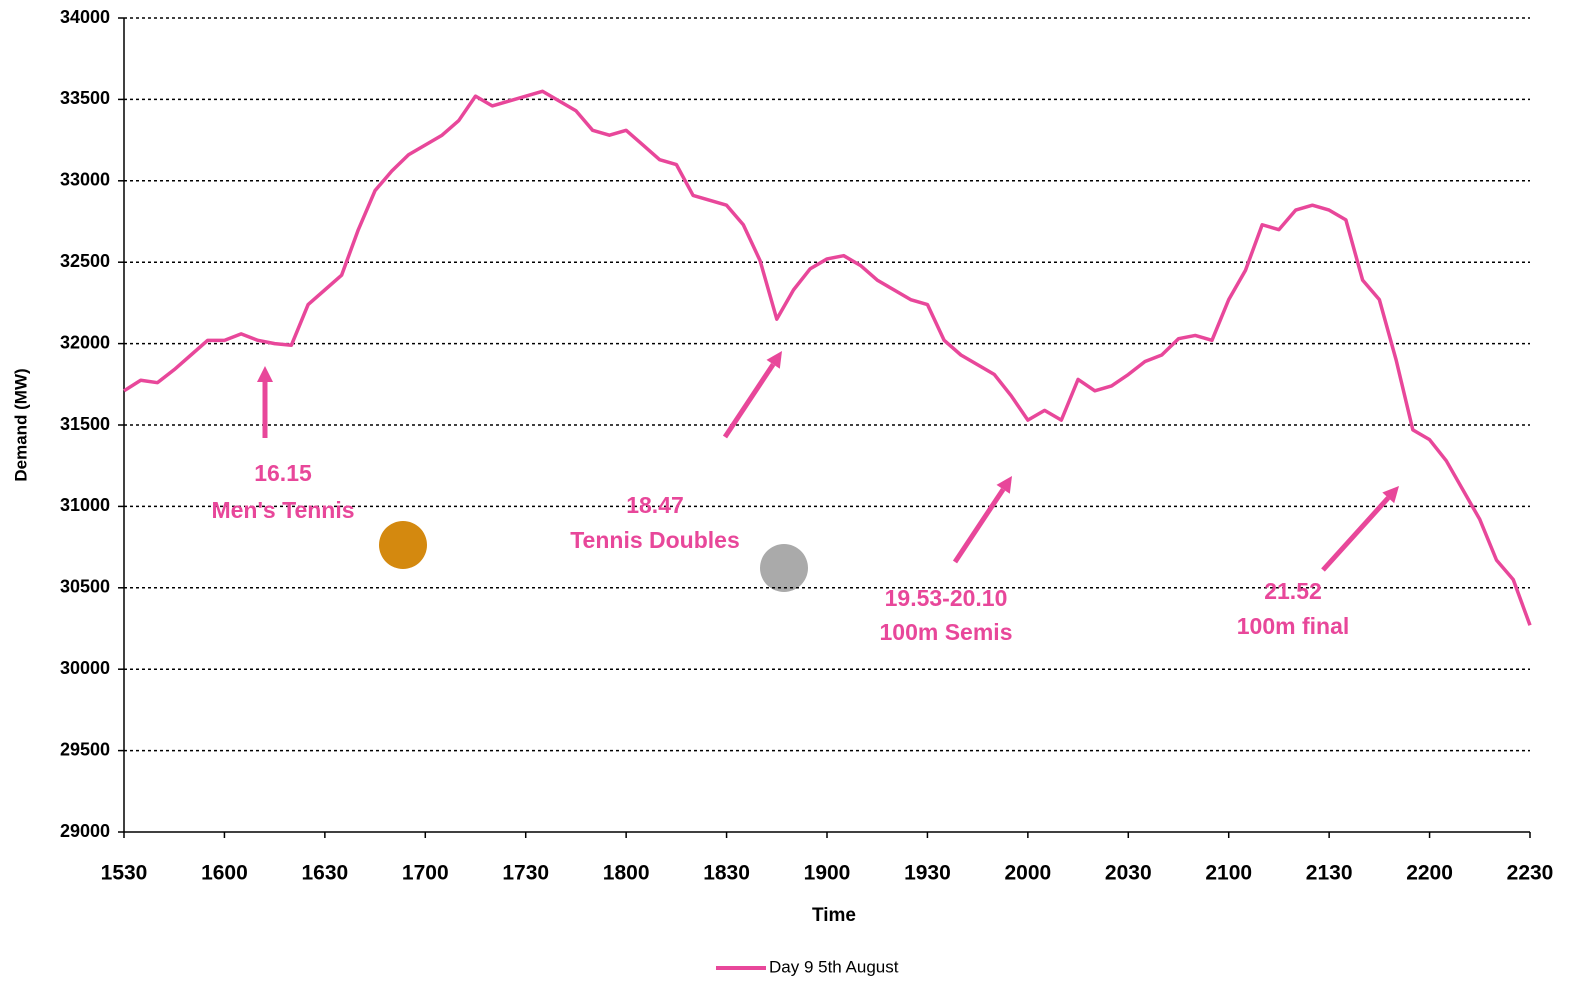 Image resolution: width=1577 pixels, height=986 pixels. What do you see at coordinates (784, 568) in the screenshot?
I see `silver-medal` at bounding box center [784, 568].